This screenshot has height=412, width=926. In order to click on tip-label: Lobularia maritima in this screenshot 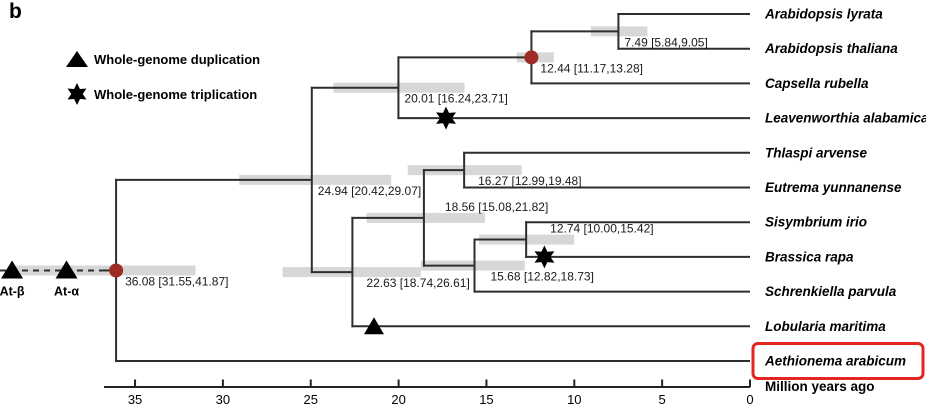, I will do `click(825, 326)`.